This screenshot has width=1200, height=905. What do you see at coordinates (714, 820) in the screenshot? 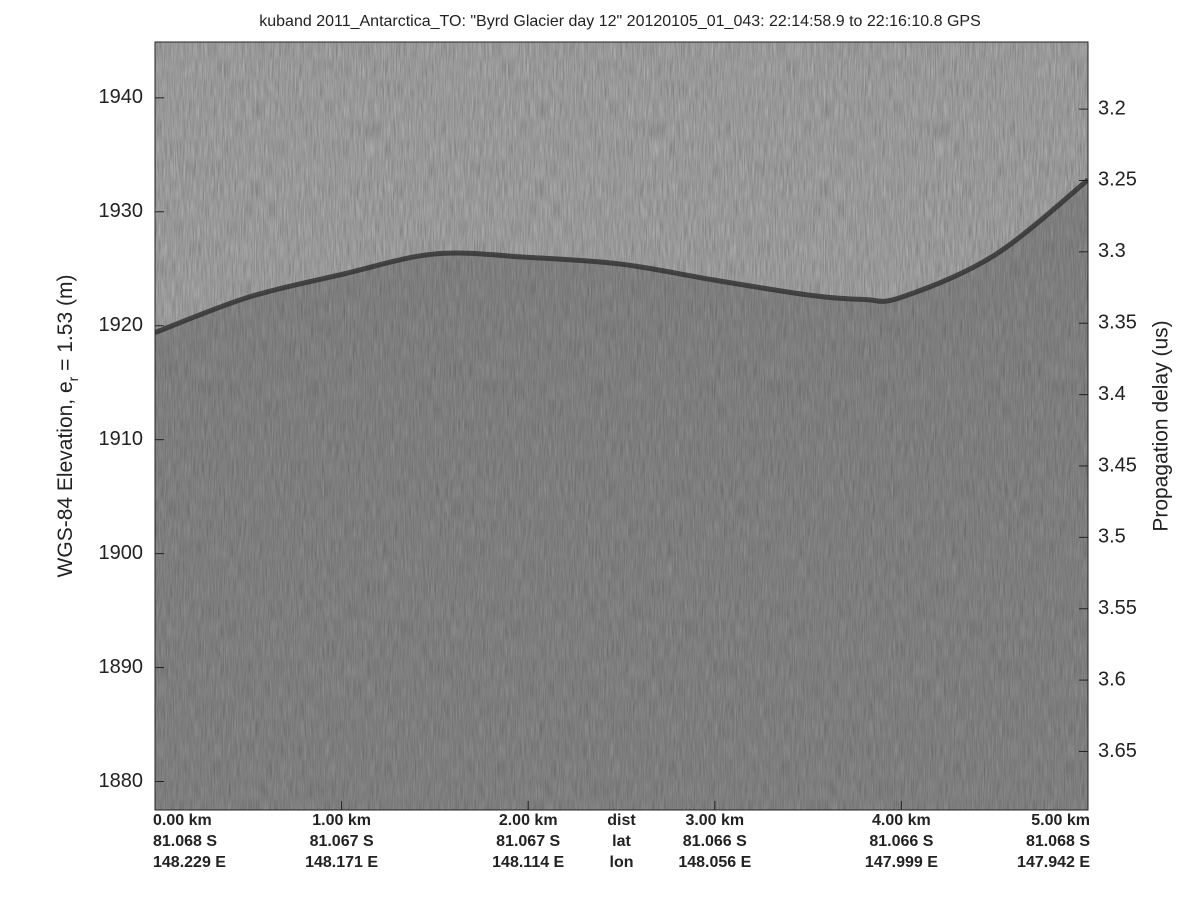
I see `x-tick-label: 3.00 km` at bounding box center [714, 820].